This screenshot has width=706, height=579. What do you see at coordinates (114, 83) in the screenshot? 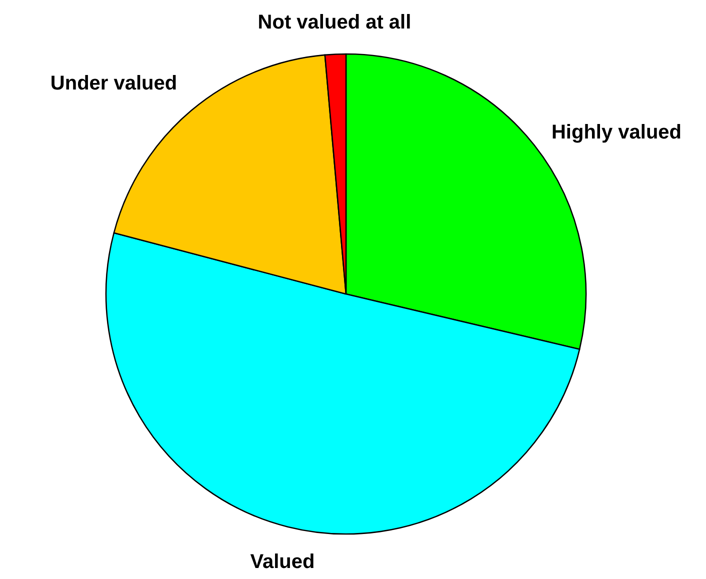
I see `slice-label: Under valued` at bounding box center [114, 83].